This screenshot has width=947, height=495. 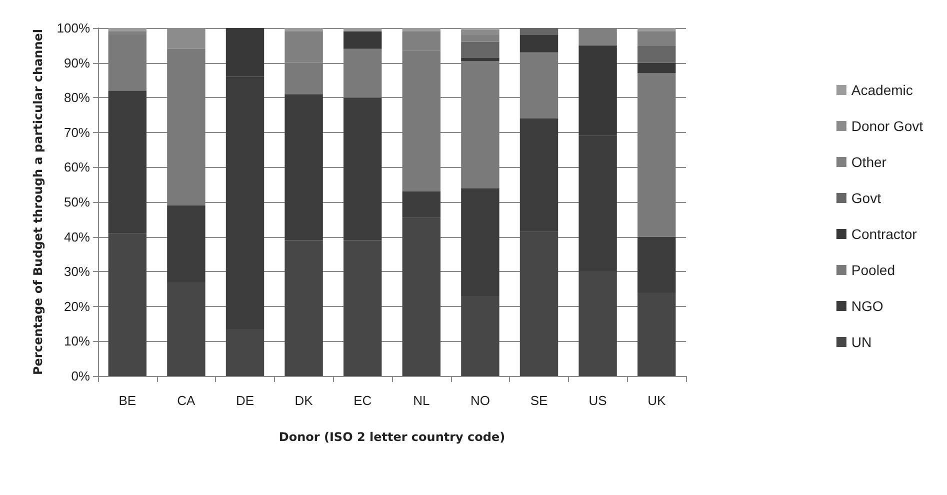 What do you see at coordinates (80, 376) in the screenshot?
I see `y-tick-label: 0%` at bounding box center [80, 376].